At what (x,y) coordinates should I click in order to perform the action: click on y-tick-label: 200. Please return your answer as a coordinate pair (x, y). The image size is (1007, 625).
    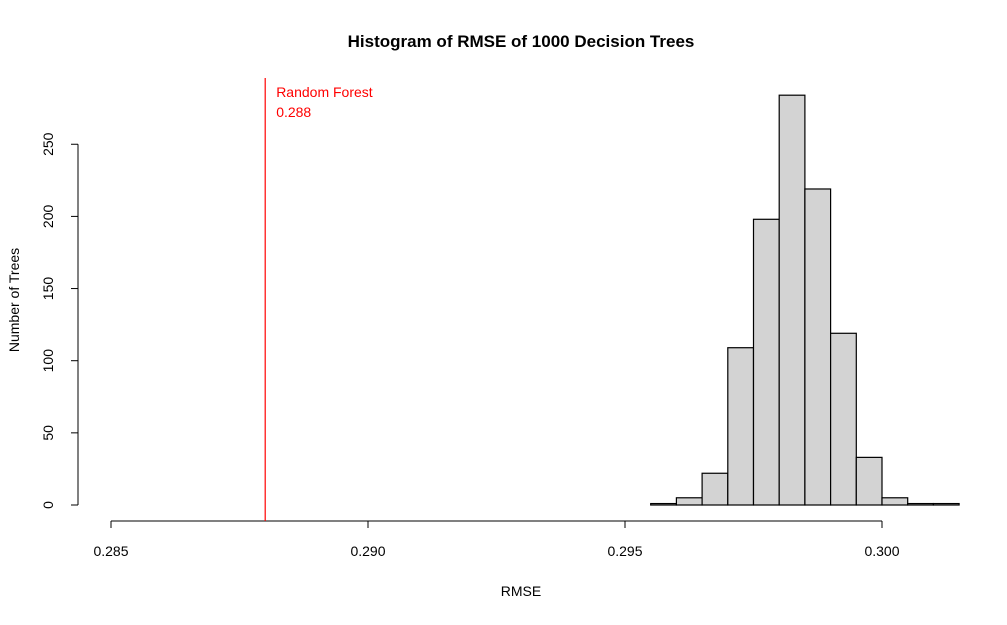
    Looking at the image, I should click on (48, 217).